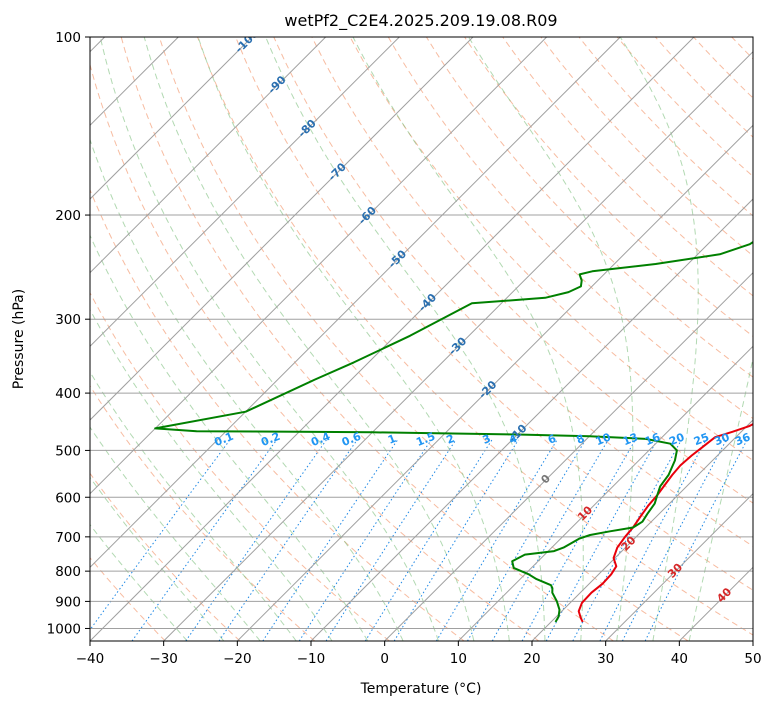  I want to click on y-tick-label: 700, so click(68, 538).